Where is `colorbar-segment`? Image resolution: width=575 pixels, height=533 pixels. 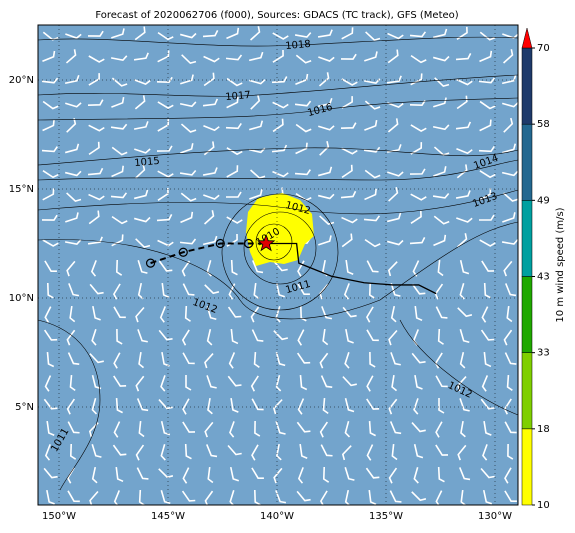
colorbar-segment is located at coordinates (527, 467).